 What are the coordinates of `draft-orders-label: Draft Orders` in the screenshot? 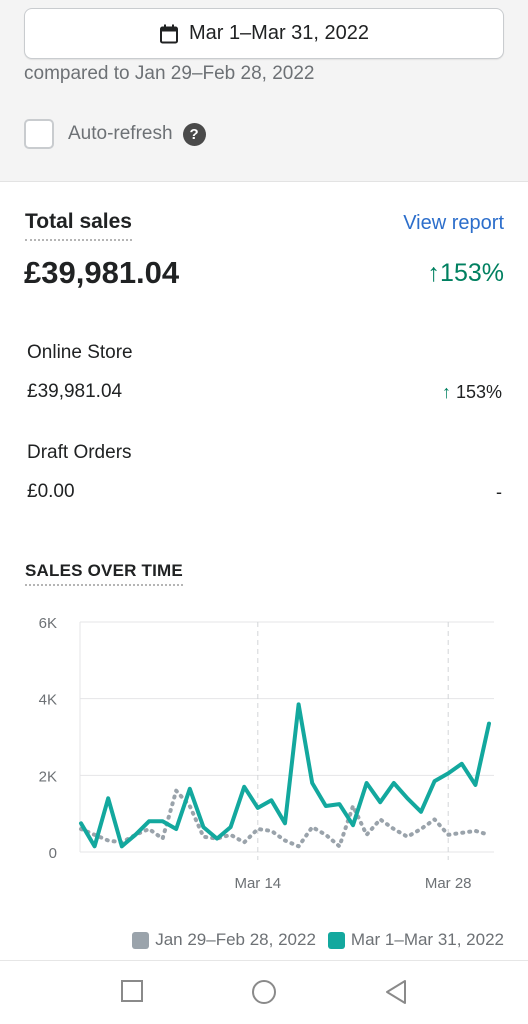 It's located at (79, 452).